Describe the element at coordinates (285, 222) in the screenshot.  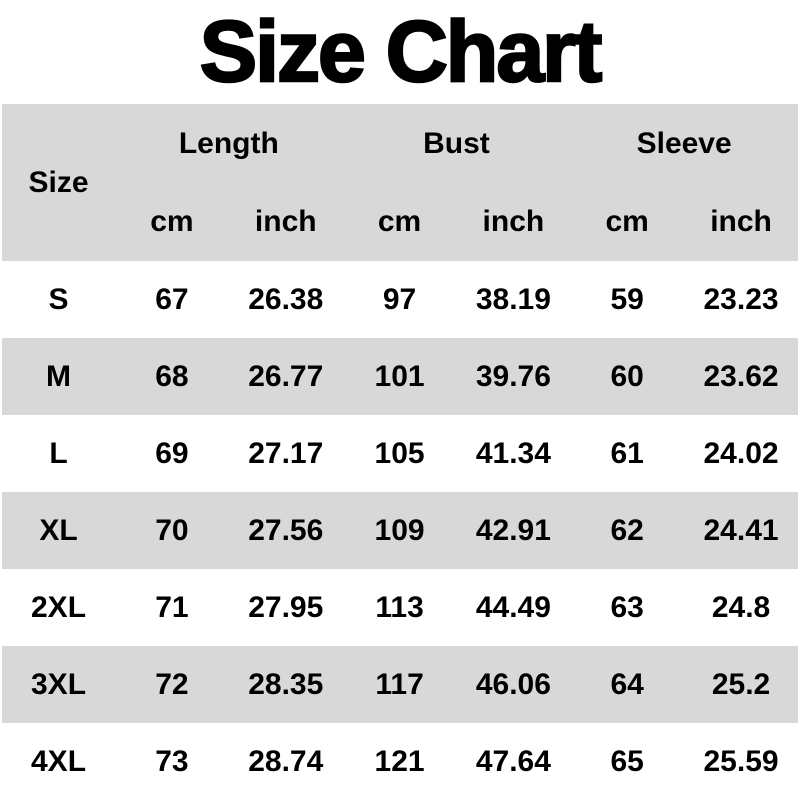
I see `unit-header-length-inch: inch` at that location.